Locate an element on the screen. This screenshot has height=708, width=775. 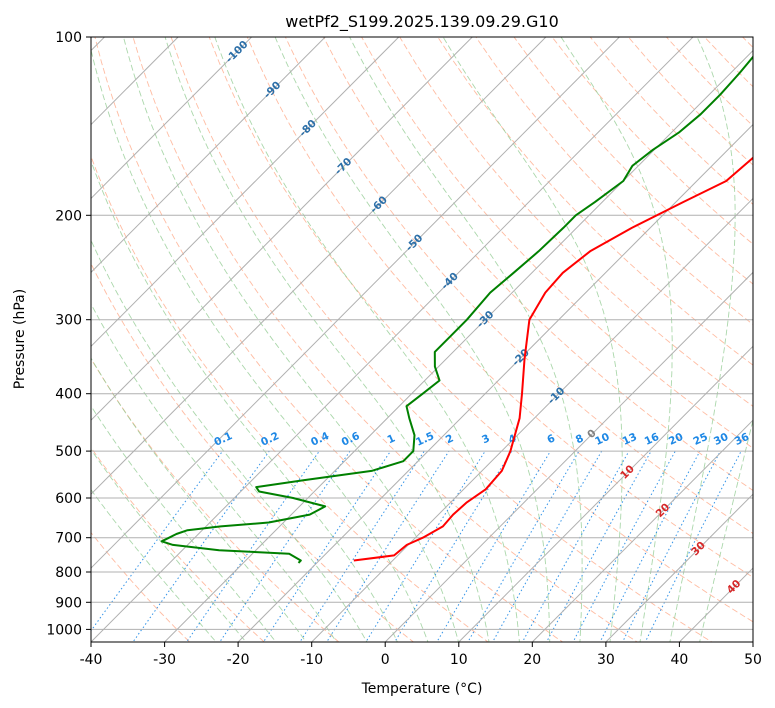
y-axis-ticks: 100 200 300 400 500 600 700 800 900 1000 is located at coordinates (68, 334).